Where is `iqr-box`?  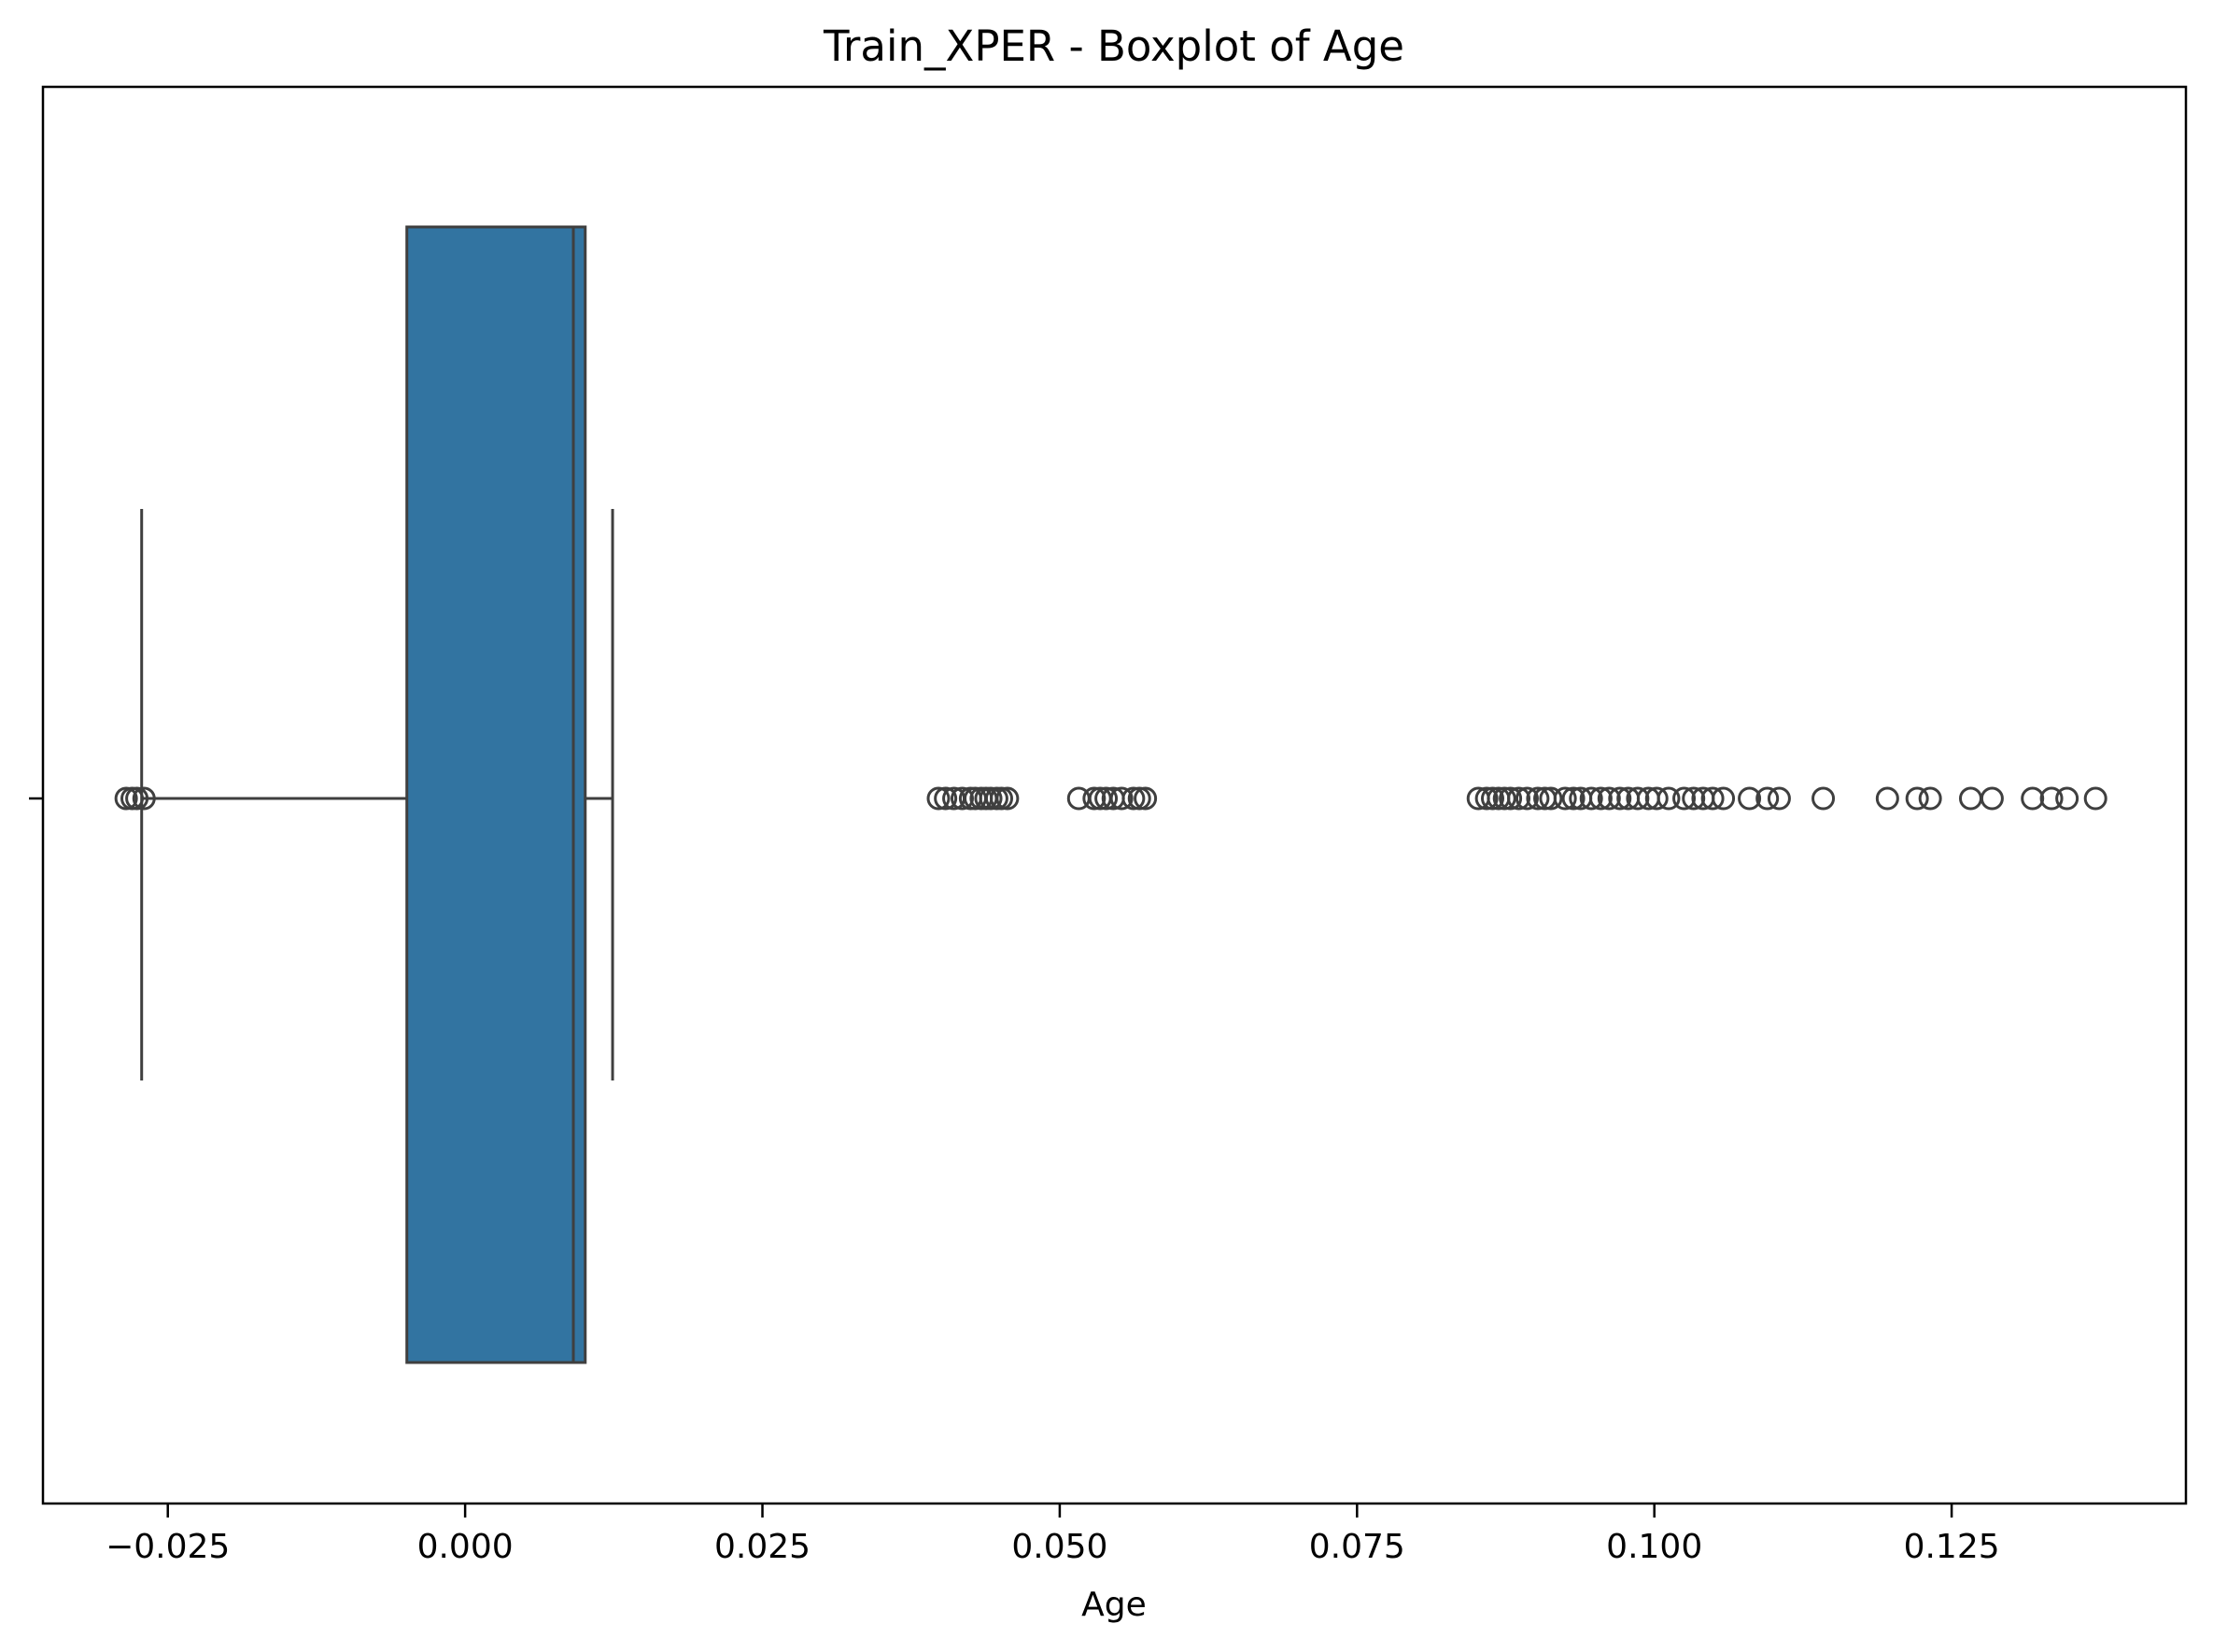 iqr-box is located at coordinates (496, 794).